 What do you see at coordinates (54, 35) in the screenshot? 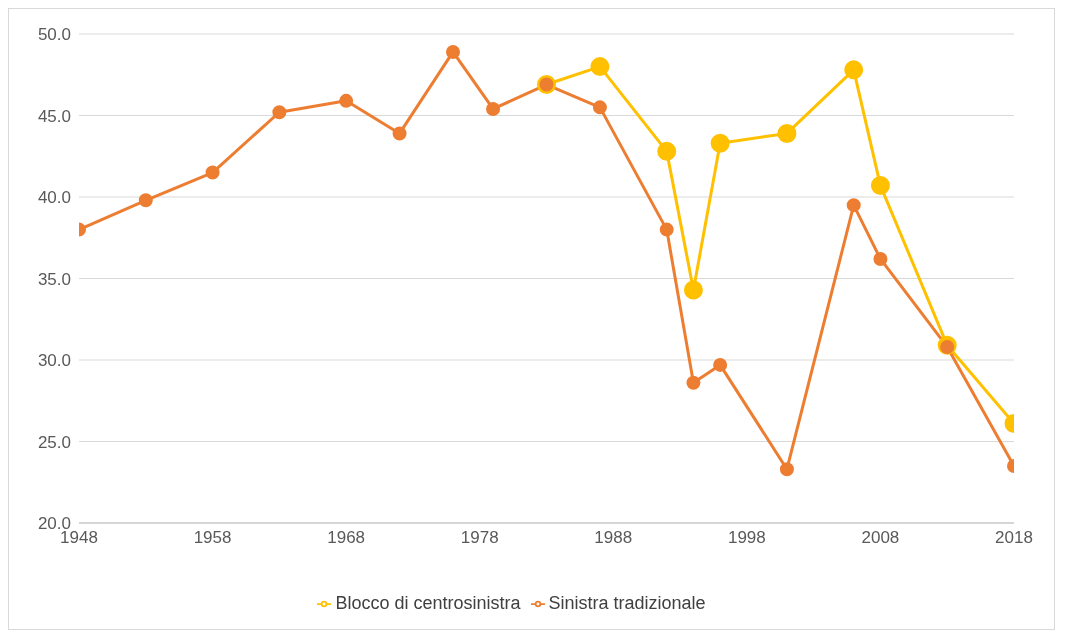
I see `y-tick-label: 50.0` at bounding box center [54, 35].